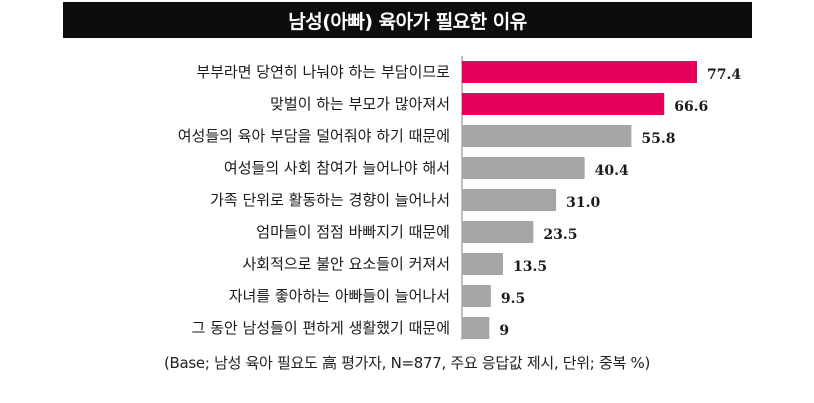 Image resolution: width=814 pixels, height=403 pixels. Describe the element at coordinates (321, 328) in the screenshot. I see `category-label-9: 그 동안 남성들이 편하게 생활했기 때문에` at that location.